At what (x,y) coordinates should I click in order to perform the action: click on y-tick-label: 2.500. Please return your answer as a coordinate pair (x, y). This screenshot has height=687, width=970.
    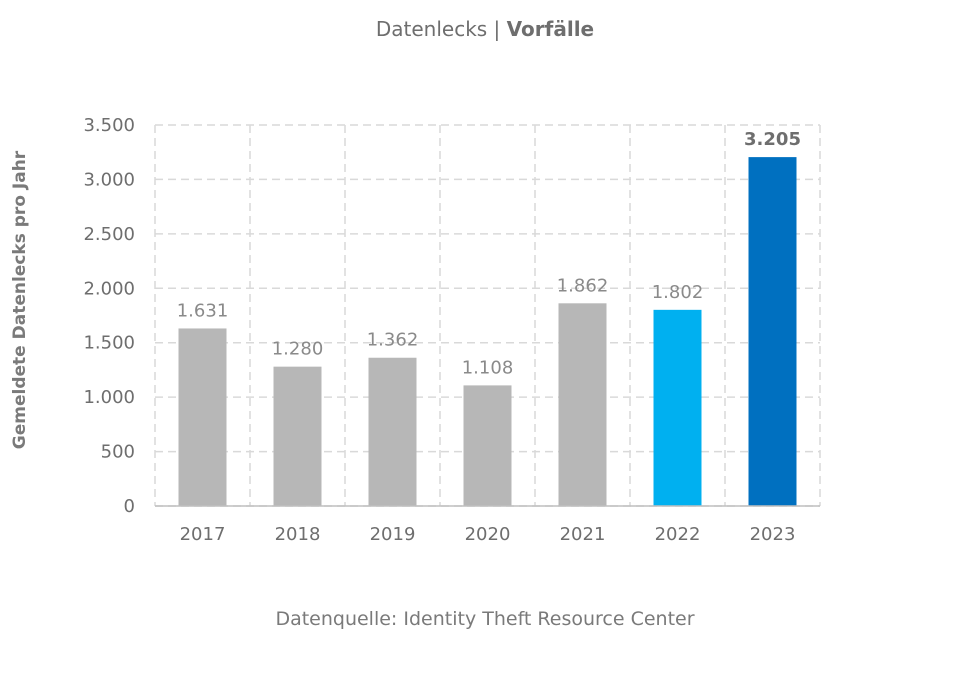
    Looking at the image, I should click on (109, 234).